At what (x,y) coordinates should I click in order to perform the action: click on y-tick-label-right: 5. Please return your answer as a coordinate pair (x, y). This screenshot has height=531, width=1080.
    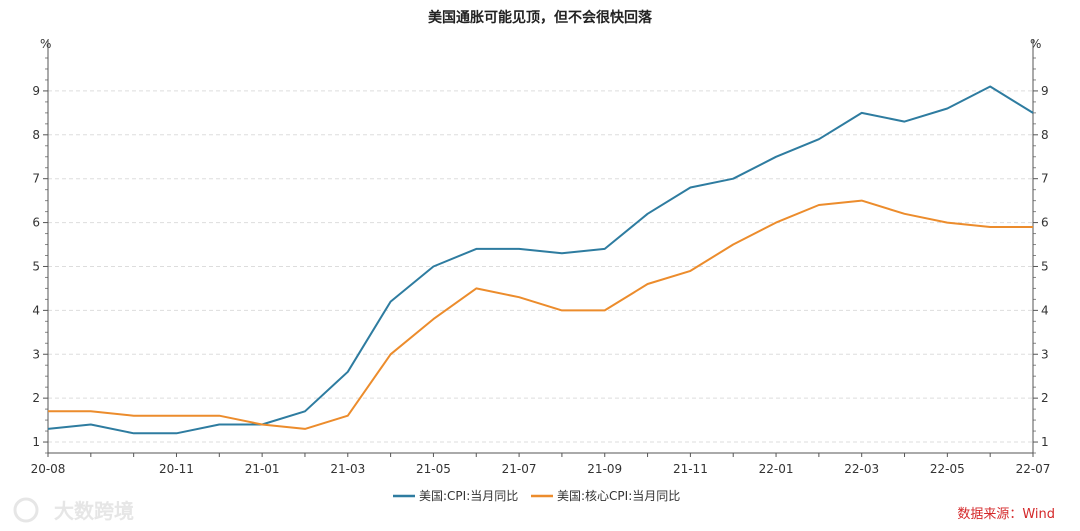
    Looking at the image, I should click on (1045, 266).